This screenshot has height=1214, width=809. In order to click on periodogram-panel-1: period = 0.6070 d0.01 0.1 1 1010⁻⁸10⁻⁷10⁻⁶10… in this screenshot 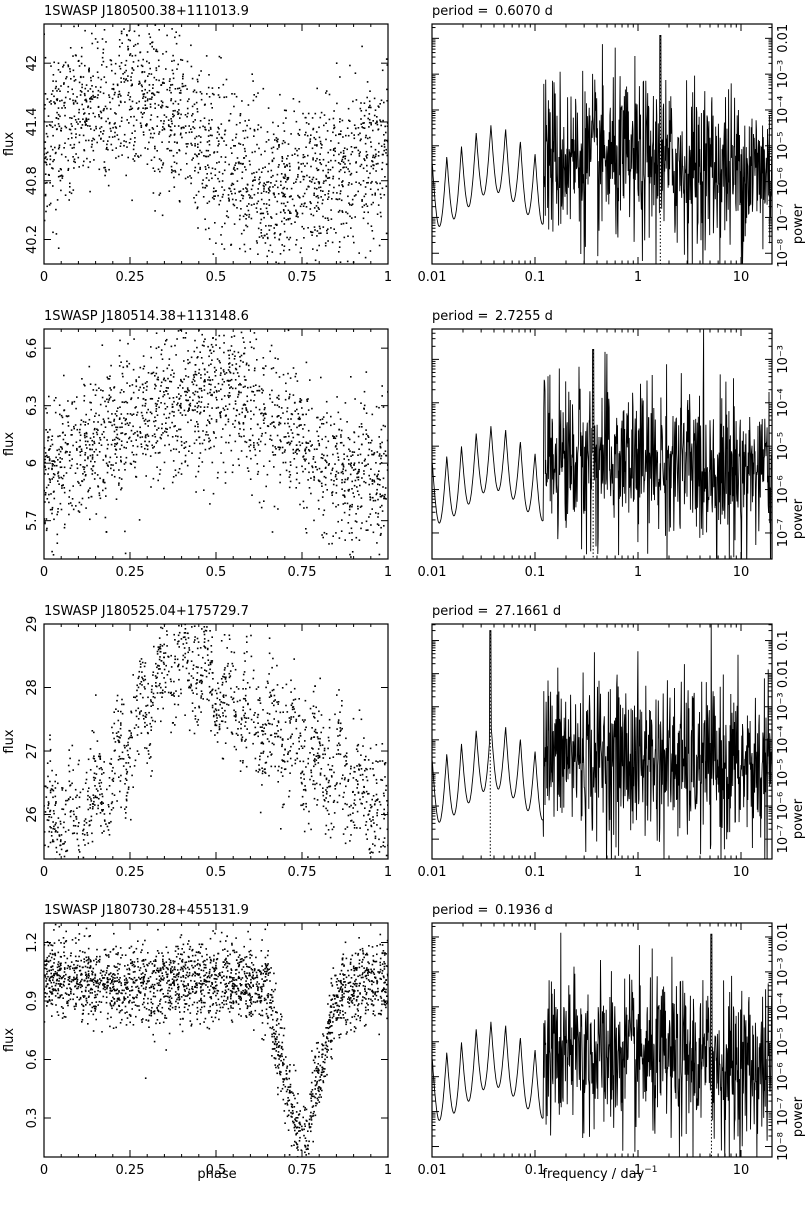, I will do `click(612, 144)`.